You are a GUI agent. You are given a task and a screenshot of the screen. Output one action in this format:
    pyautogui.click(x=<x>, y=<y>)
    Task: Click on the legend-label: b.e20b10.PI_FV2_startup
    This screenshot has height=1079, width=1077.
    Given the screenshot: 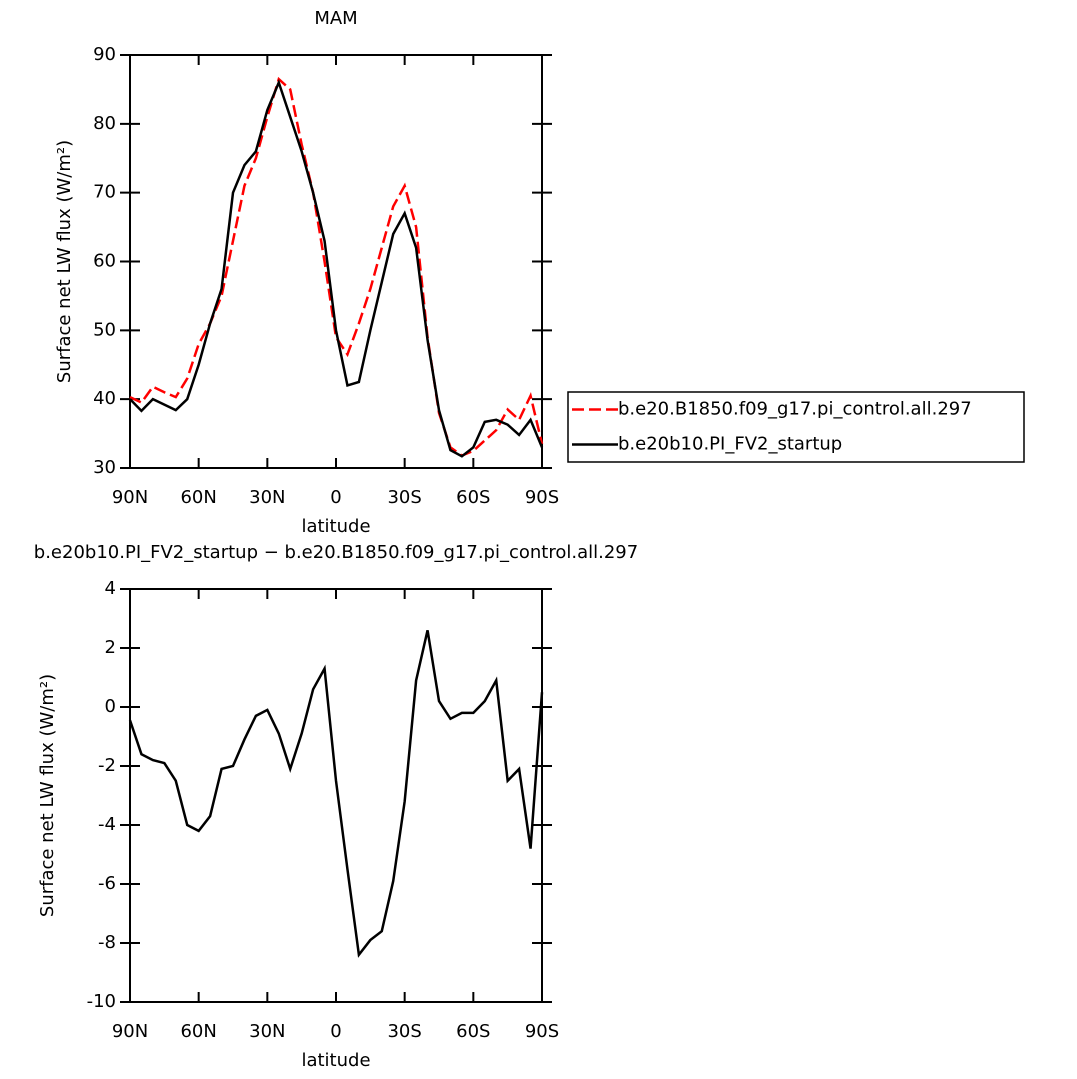 What is the action you would take?
    pyautogui.click(x=730, y=444)
    